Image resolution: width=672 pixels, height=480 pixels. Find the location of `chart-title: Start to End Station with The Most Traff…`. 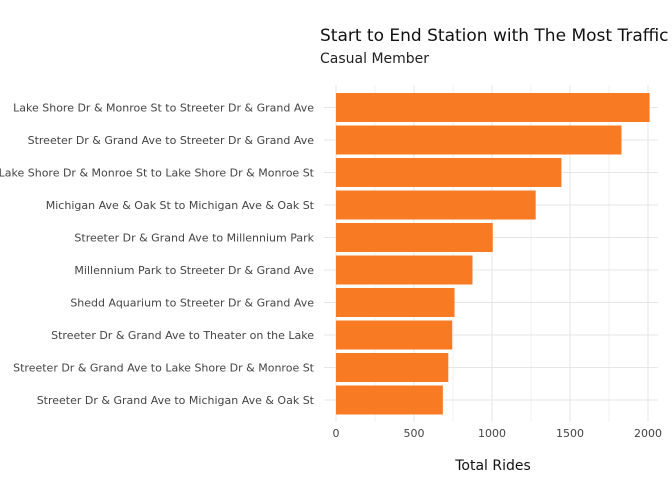

chart-title: Start to End Station with The Most Traff… is located at coordinates (494, 36).